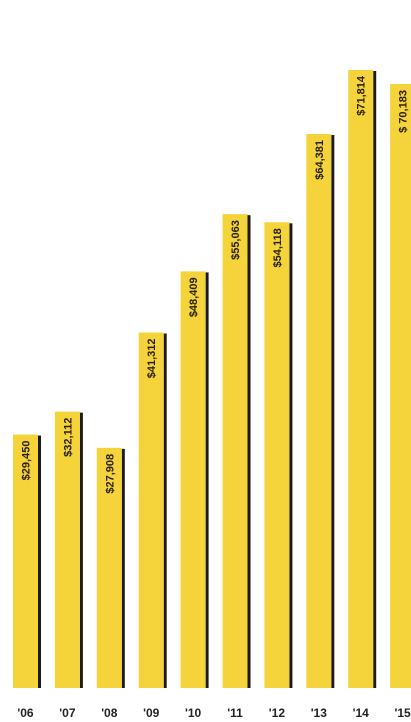  I want to click on bar-06: $29,450, so click(27, 561).